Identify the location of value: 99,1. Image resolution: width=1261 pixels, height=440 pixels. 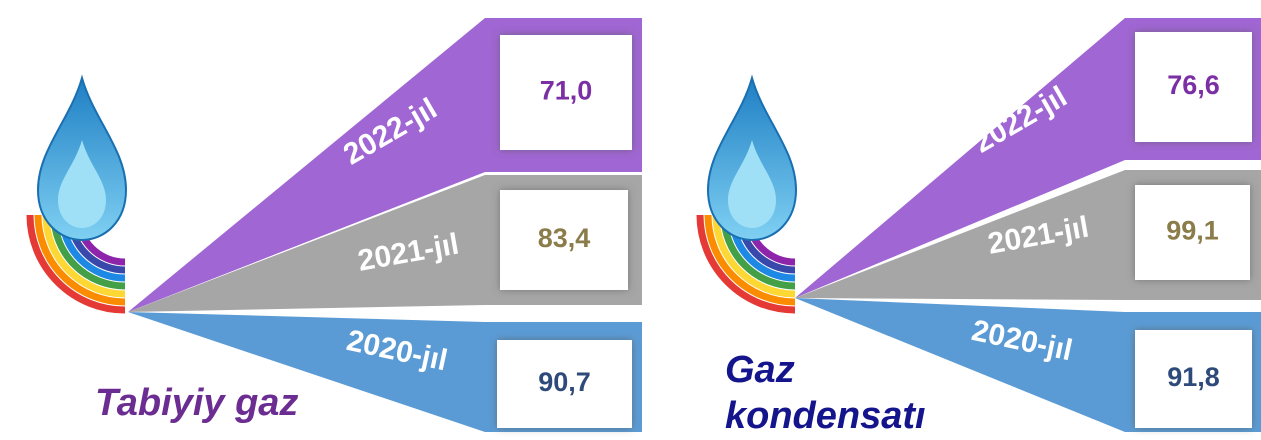
(1192, 231).